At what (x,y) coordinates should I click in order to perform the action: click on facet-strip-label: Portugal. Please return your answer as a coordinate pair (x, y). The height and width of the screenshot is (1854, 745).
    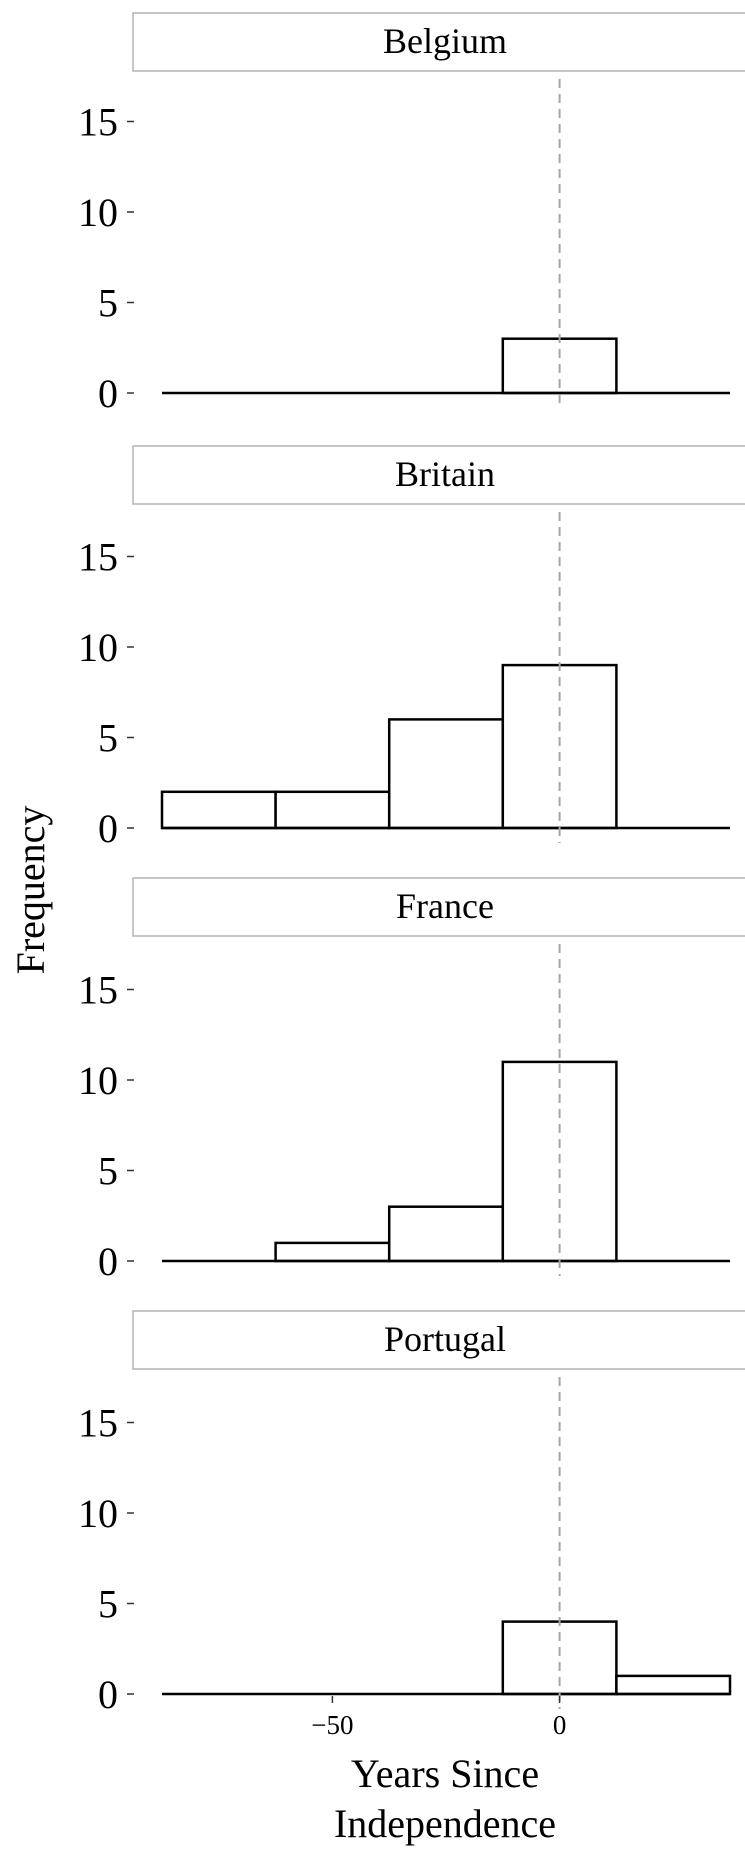
    Looking at the image, I should click on (445, 1339).